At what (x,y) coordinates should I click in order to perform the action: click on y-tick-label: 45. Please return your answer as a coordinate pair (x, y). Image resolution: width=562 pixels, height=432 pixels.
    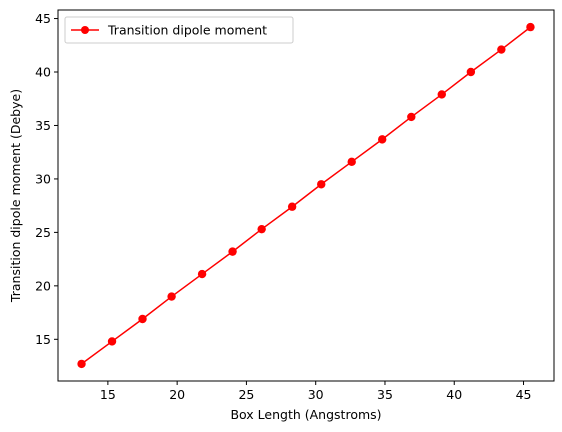
    Looking at the image, I should click on (43, 18).